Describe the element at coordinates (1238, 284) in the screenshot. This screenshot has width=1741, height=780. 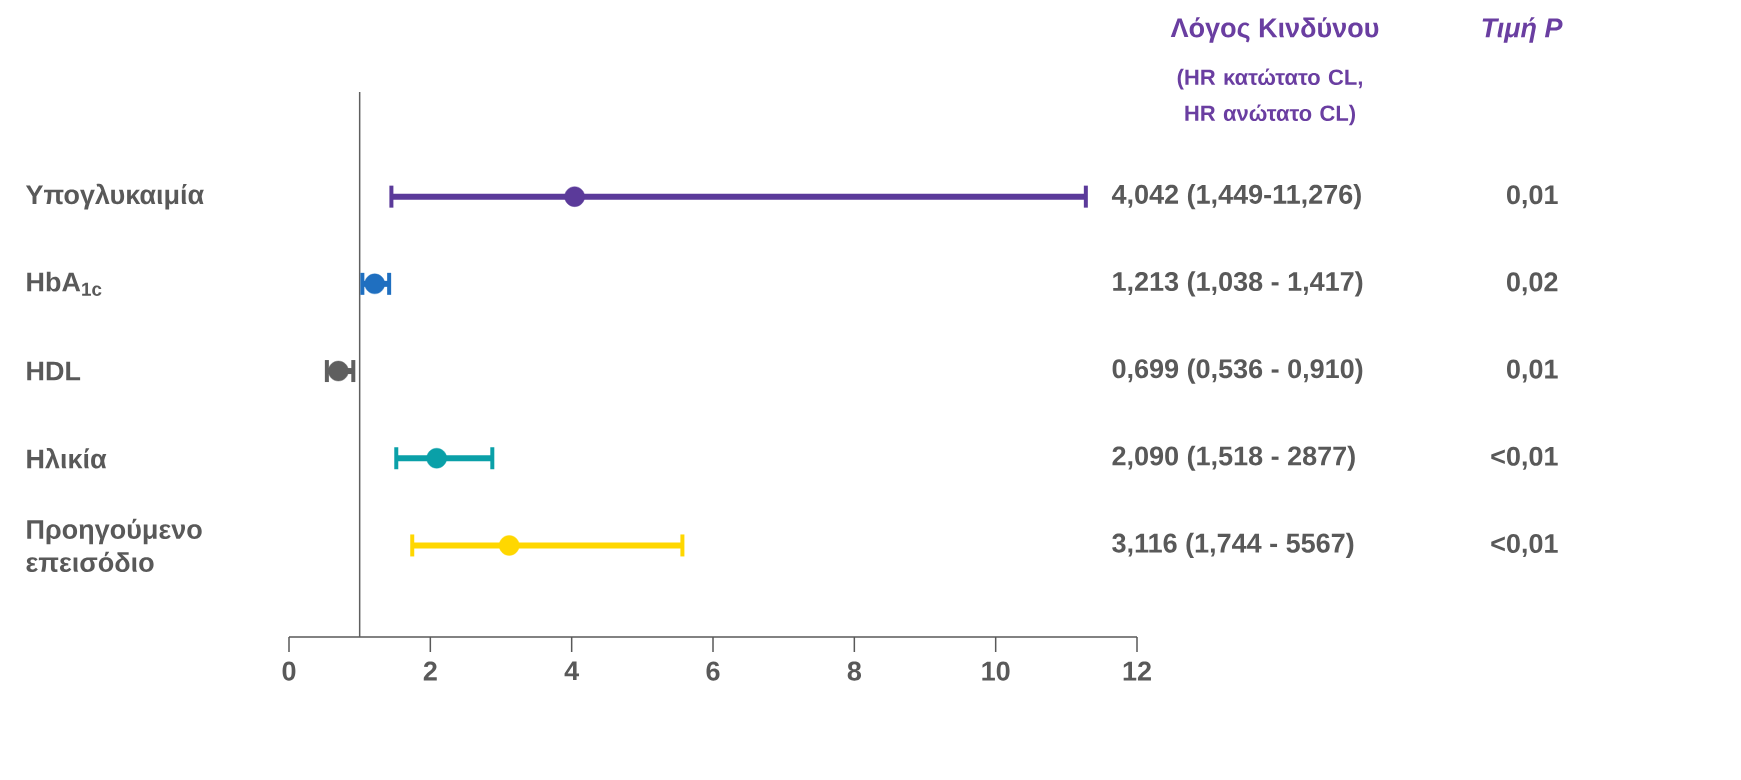
I see `data-label: 1,213 (1,038 - 1,417)` at that location.